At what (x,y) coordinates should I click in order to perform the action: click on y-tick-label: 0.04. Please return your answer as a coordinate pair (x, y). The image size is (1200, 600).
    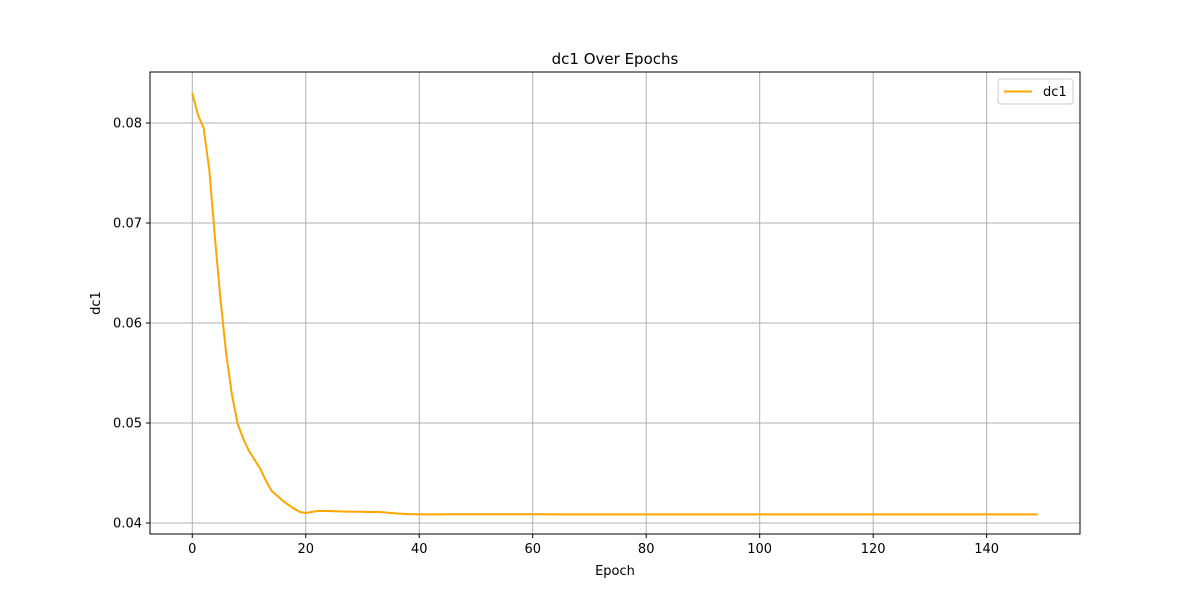
    Looking at the image, I should click on (127, 524).